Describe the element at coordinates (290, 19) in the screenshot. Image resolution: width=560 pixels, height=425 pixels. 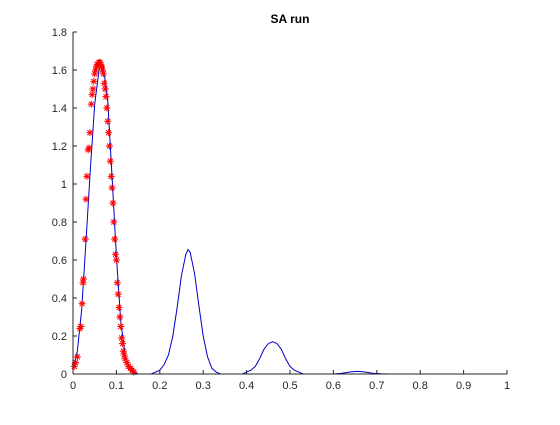
I see `chart-title: SA run` at that location.